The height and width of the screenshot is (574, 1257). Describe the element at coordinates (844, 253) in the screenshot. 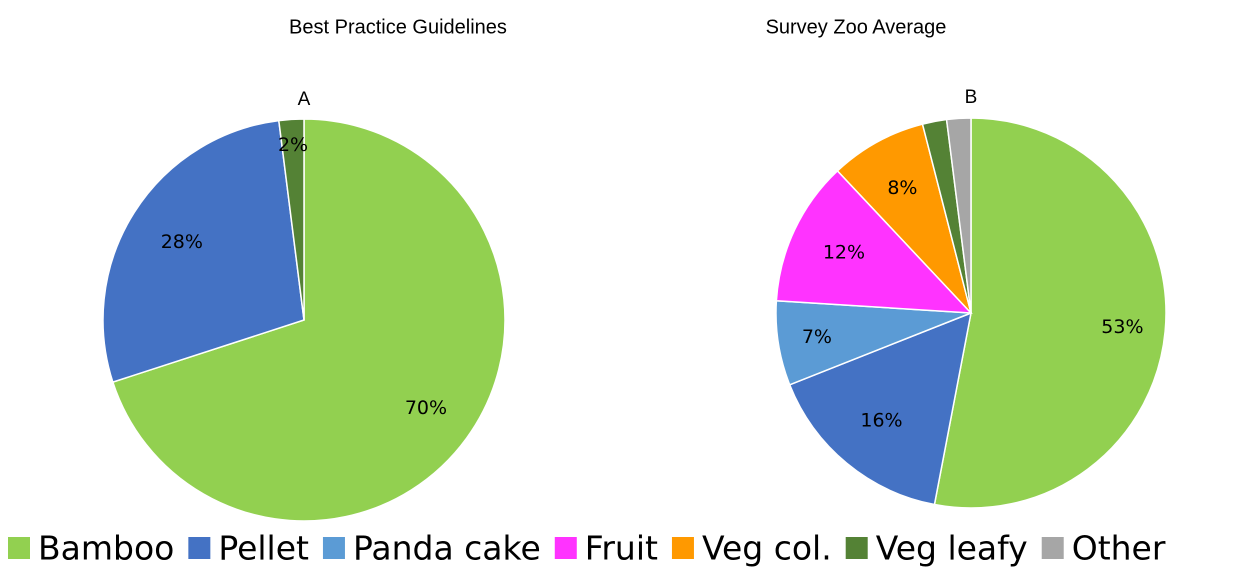

I see `data-label: 12%` at that location.